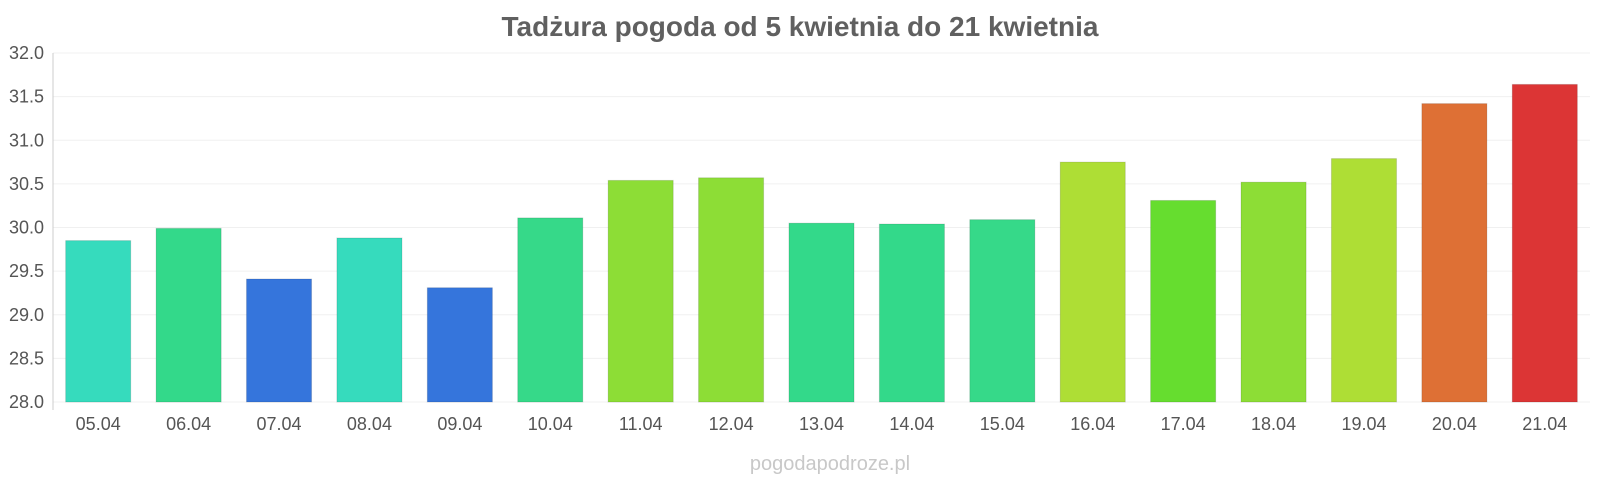 Image resolution: width=1600 pixels, height=485 pixels. I want to click on y-tick-label: 28.5, so click(26, 358).